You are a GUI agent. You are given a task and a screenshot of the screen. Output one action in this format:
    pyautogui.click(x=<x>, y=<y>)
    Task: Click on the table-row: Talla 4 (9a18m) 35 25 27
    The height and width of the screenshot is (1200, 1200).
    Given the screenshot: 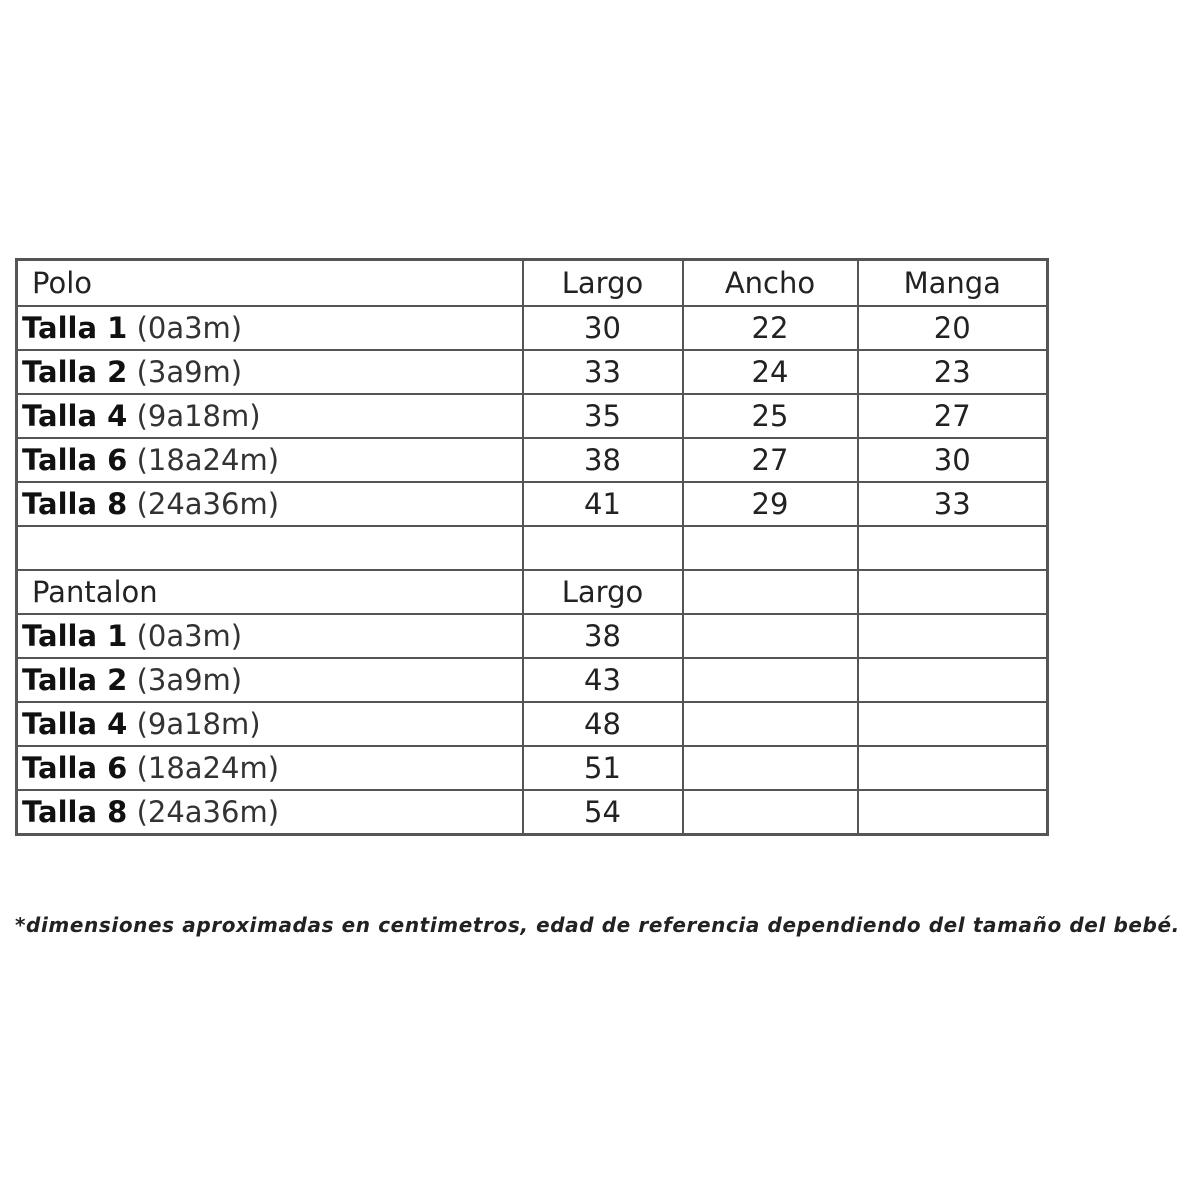 What is the action you would take?
    pyautogui.click(x=532, y=416)
    